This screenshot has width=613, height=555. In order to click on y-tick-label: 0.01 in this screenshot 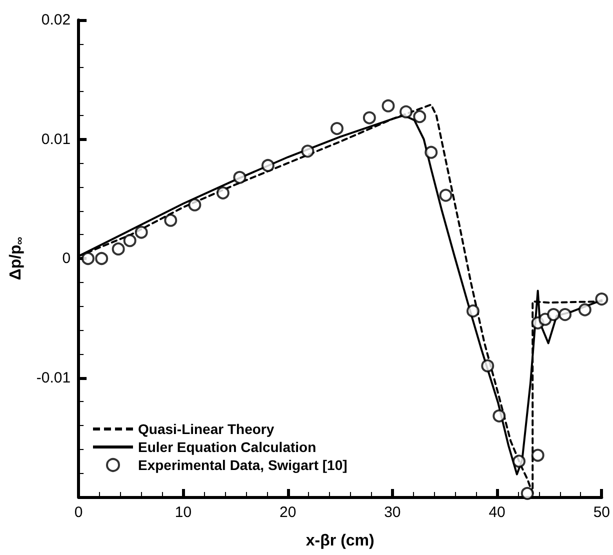, I will do `click(56, 139)`.